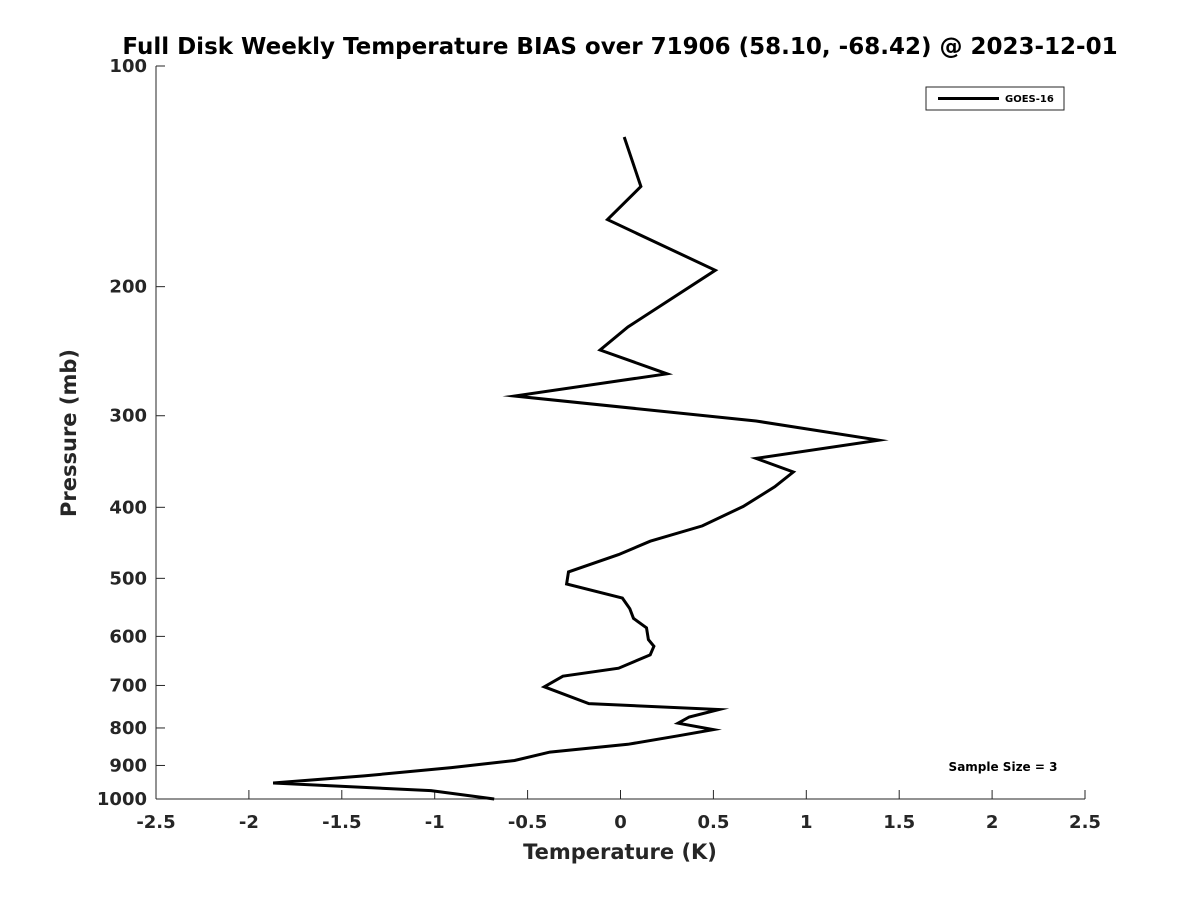 The image size is (1200, 900). I want to click on x-tick-label: -2.5, so click(155, 822).